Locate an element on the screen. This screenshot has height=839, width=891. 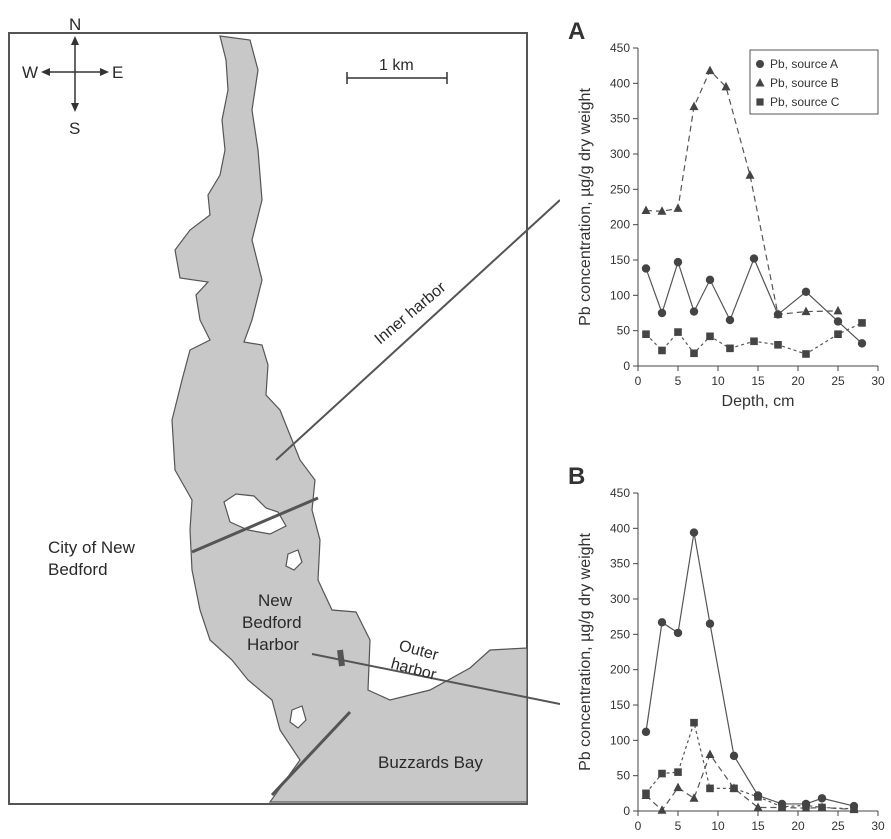
fish-island is located at coordinates (255, 514).